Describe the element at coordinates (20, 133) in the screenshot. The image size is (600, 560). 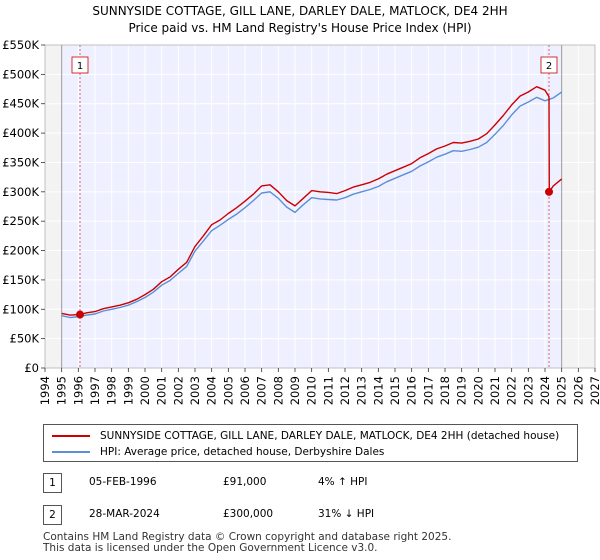
I see `y-tick-label: £400K` at that location.